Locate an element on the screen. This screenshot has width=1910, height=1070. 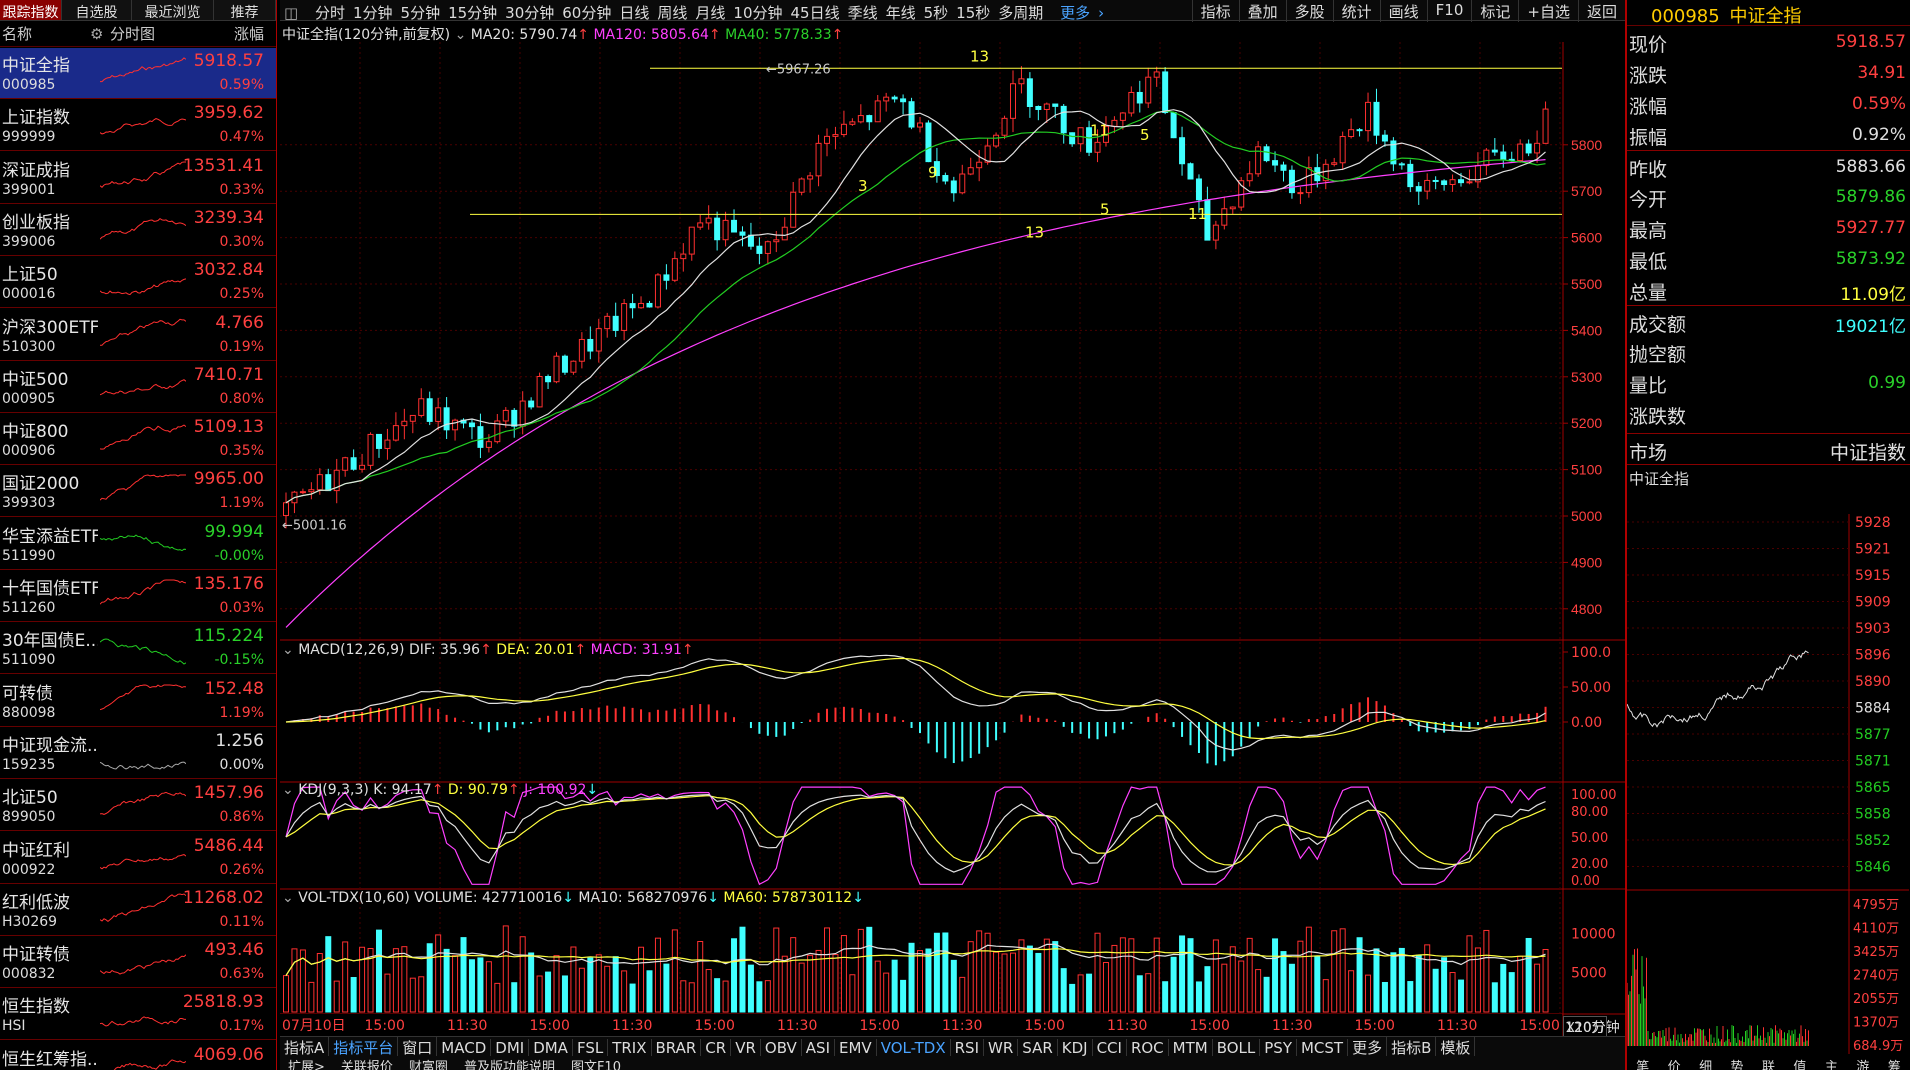
quote-tab: 主 is located at coordinates (1831, 1065).